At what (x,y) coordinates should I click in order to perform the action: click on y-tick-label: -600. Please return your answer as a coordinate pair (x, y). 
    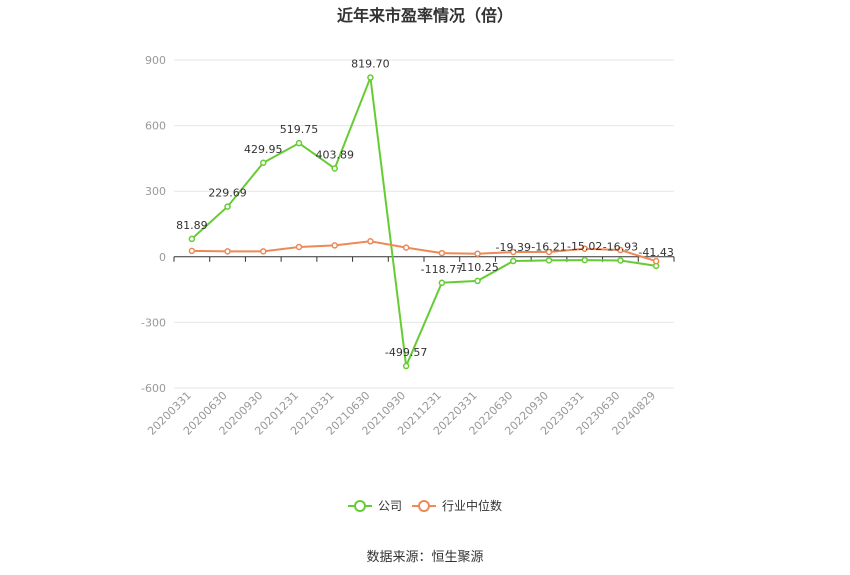
    Looking at the image, I should click on (153, 388).